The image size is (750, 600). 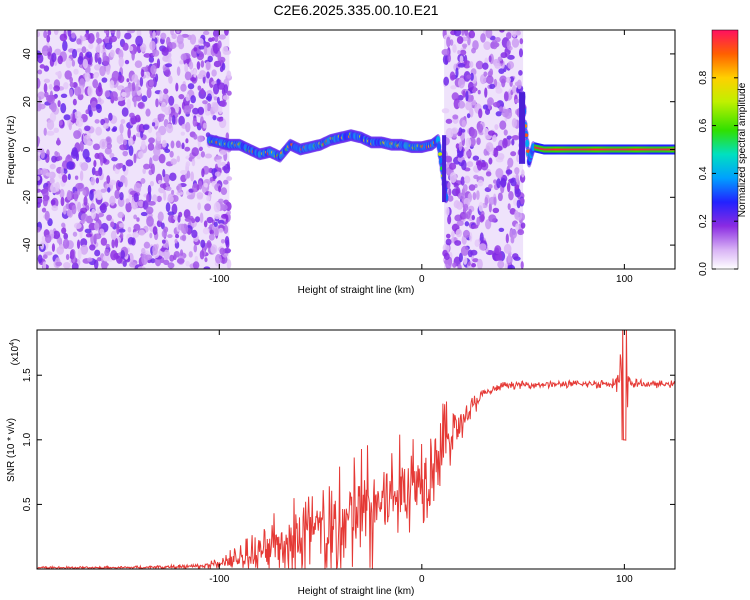 What do you see at coordinates (522, 128) in the screenshot?
I see `signal-burst` at bounding box center [522, 128].